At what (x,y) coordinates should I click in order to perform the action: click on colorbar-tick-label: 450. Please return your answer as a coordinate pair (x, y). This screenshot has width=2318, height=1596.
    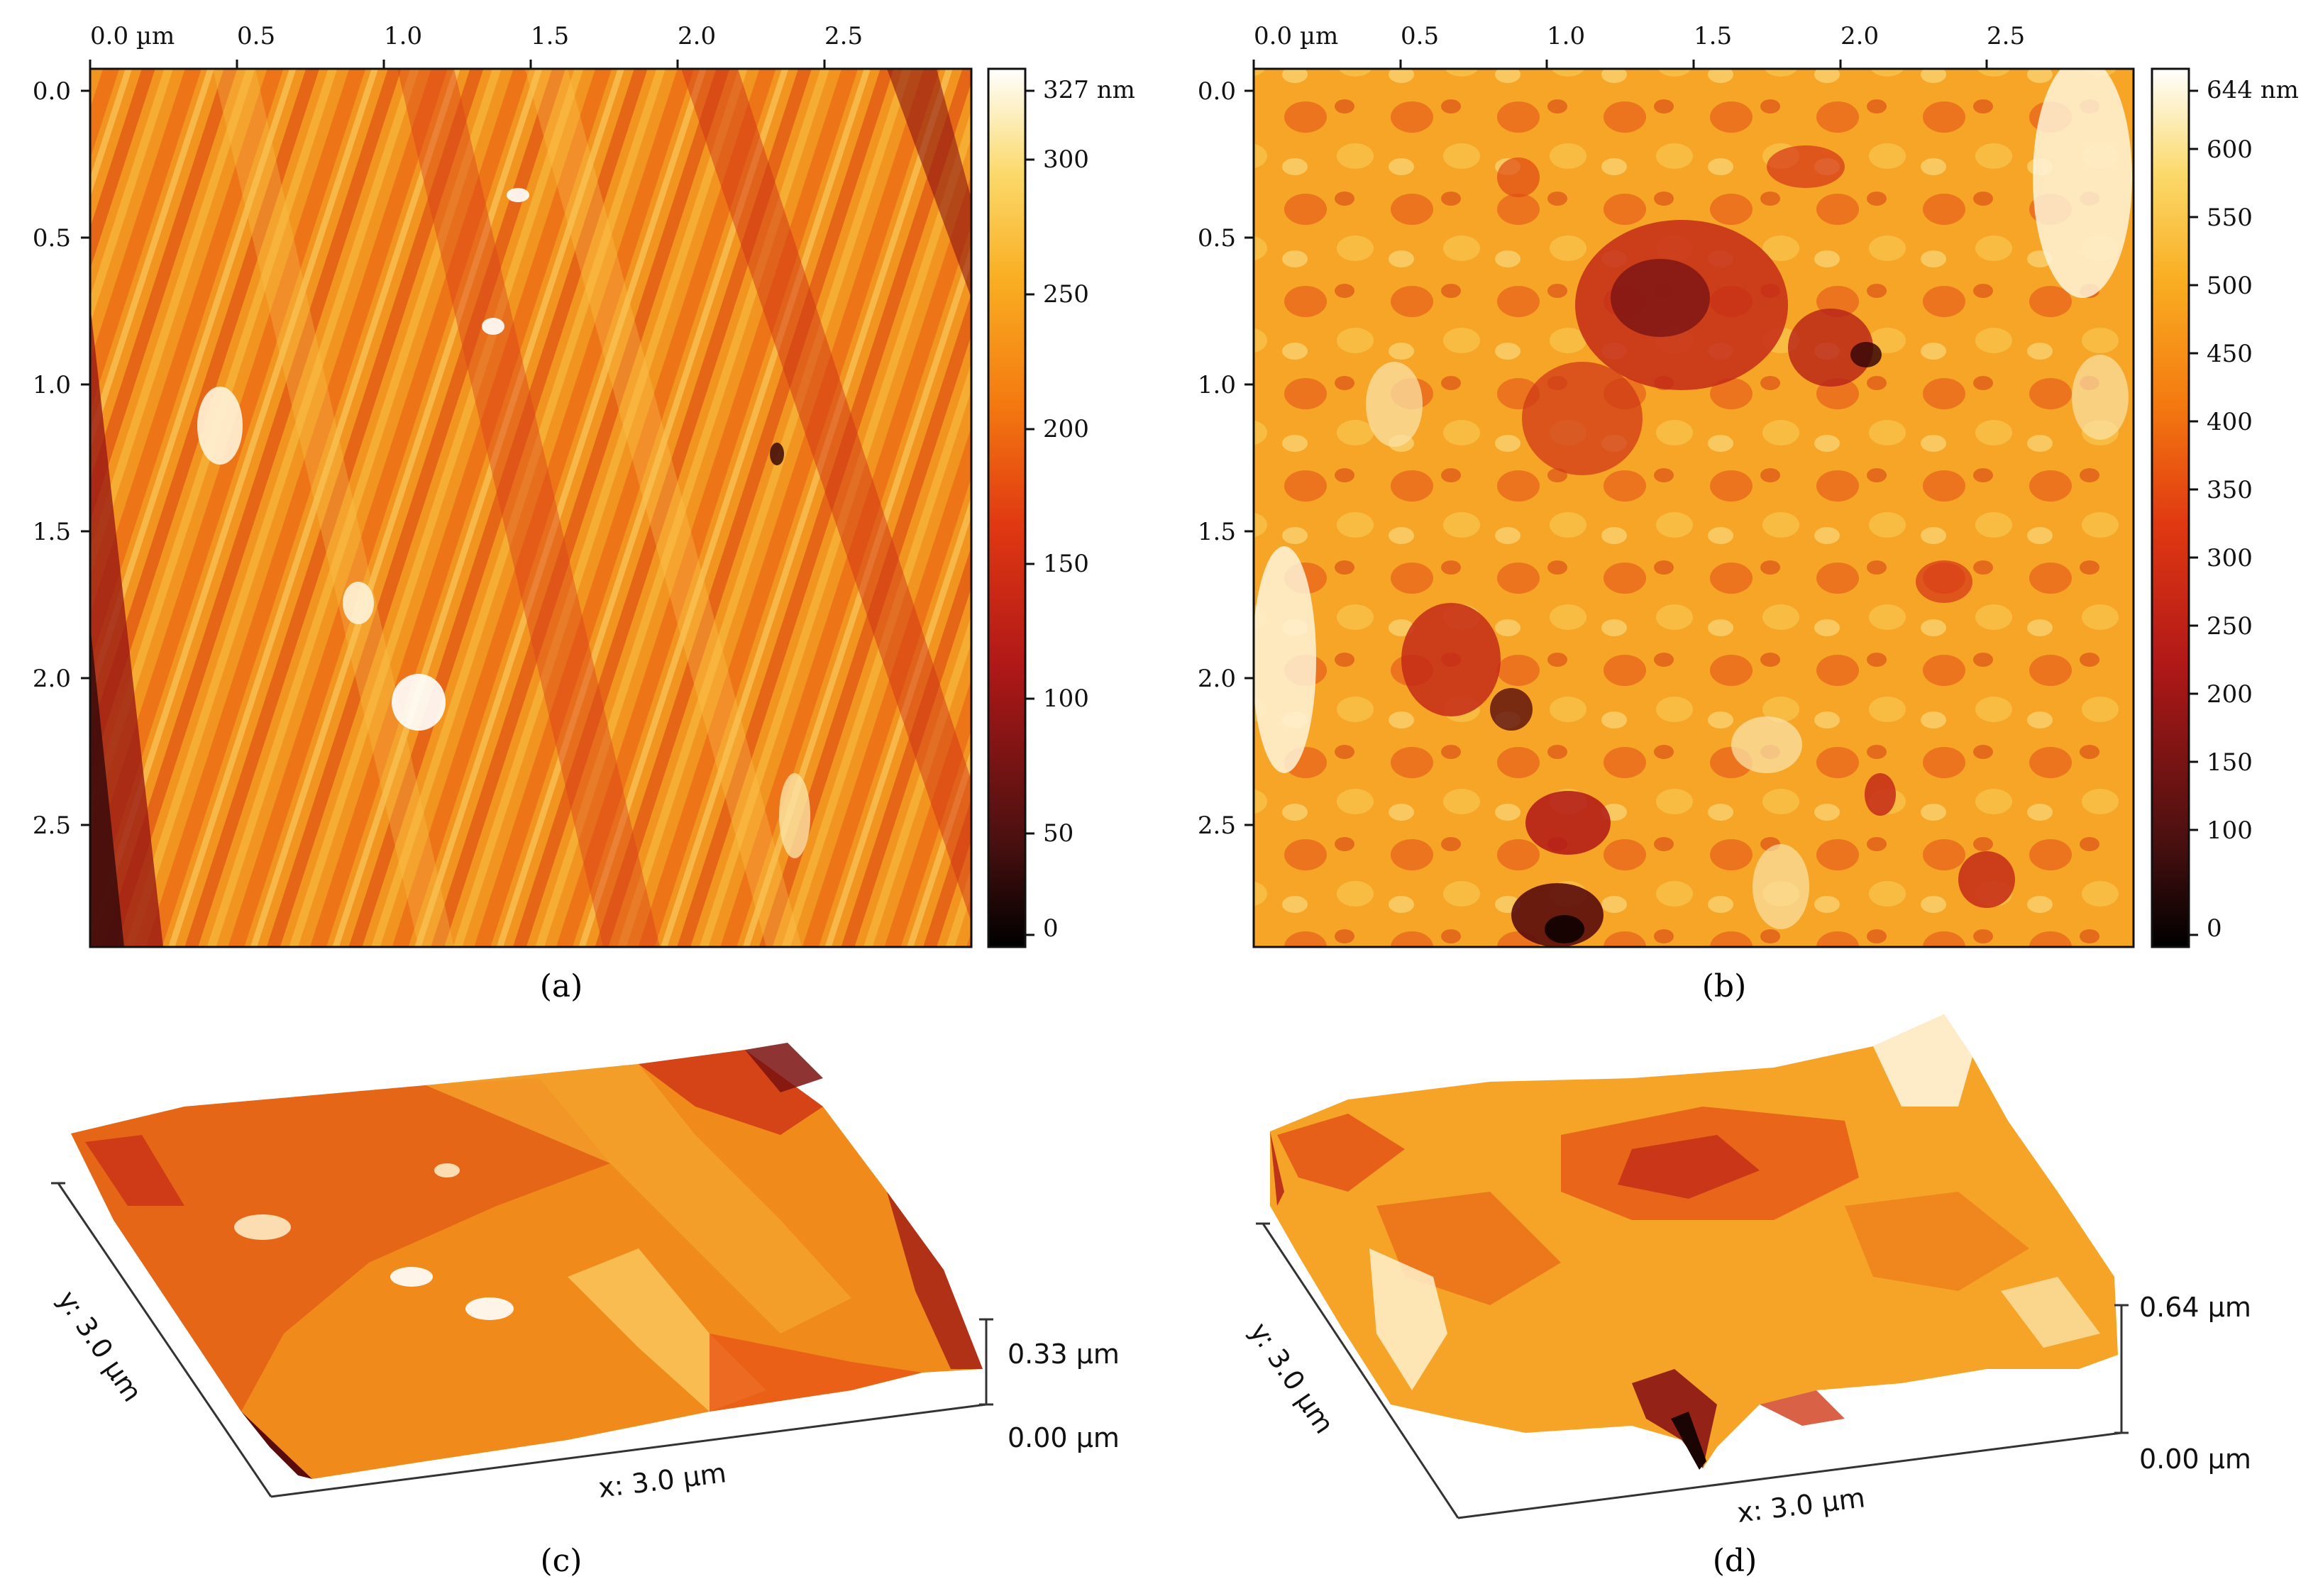
    Looking at the image, I should click on (2230, 354).